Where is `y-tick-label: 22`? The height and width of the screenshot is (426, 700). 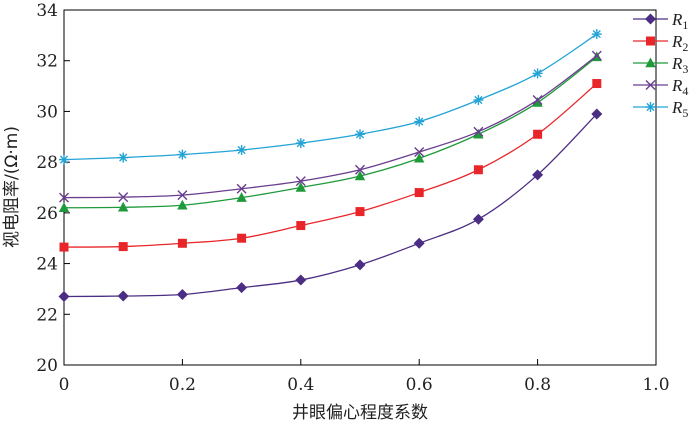 y-tick-label: 22 is located at coordinates (47, 315).